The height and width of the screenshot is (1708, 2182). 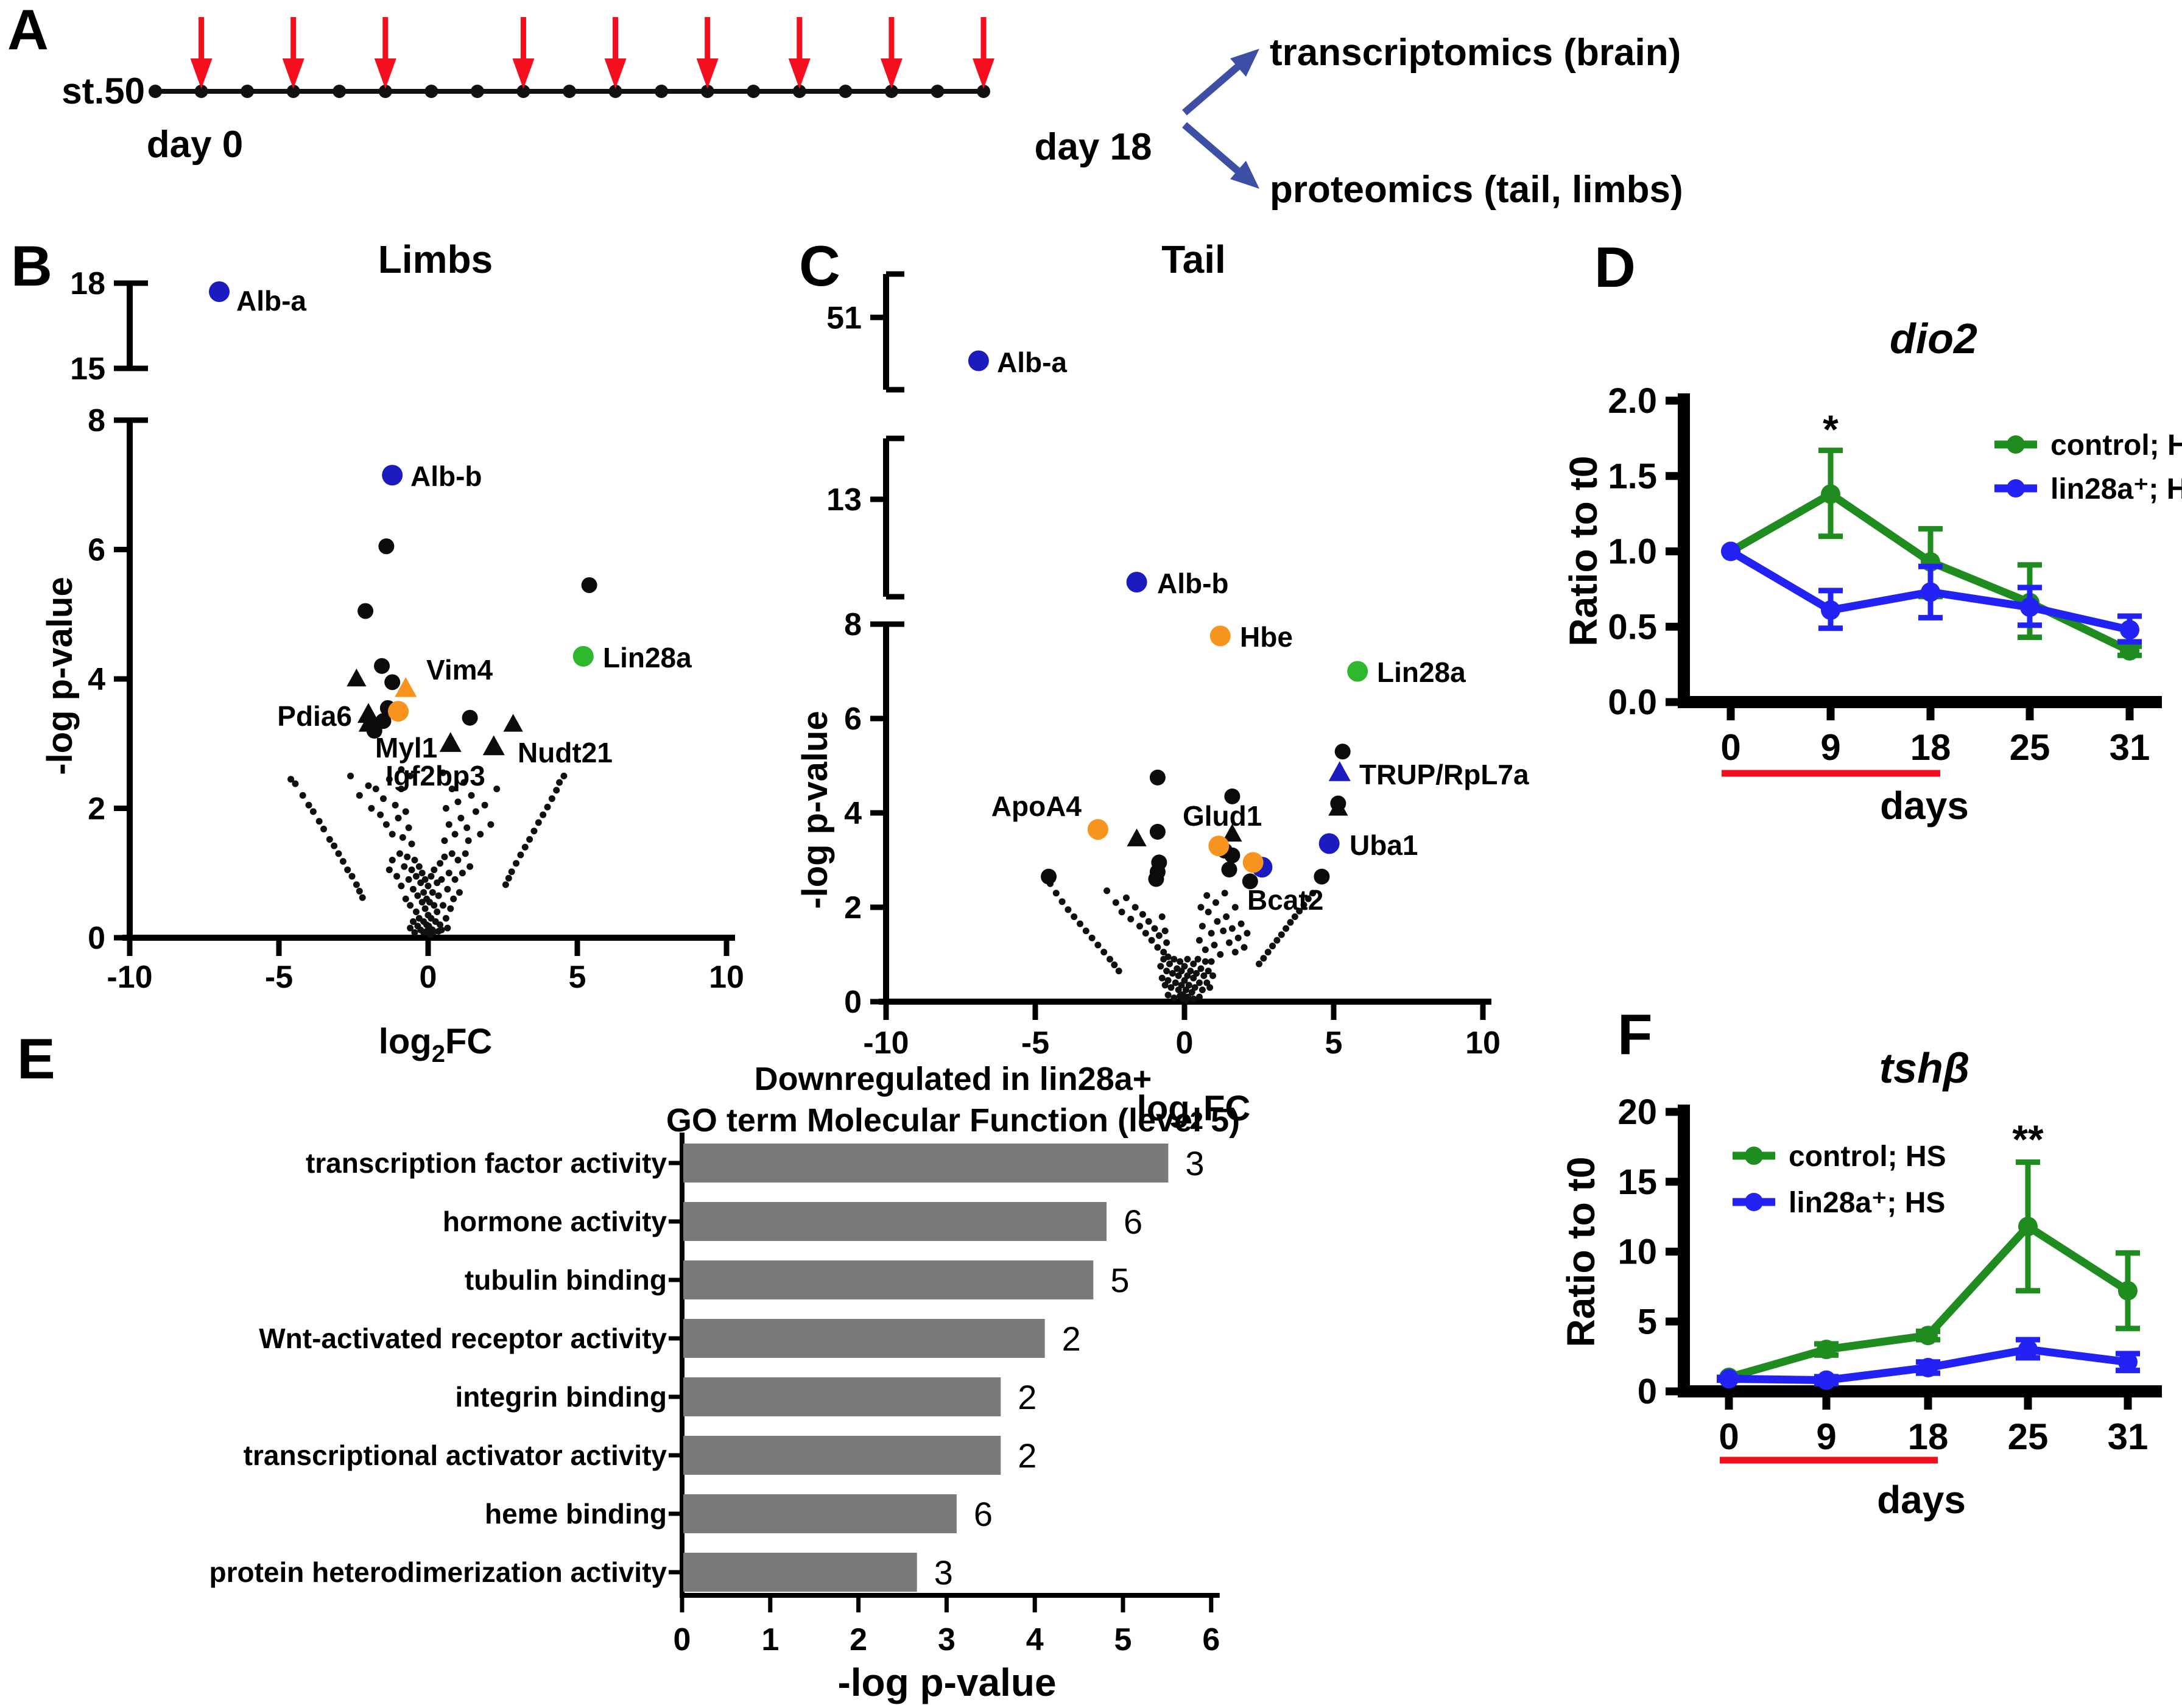 What do you see at coordinates (853, 908) in the screenshot?
I see `y-tick-label: 2` at bounding box center [853, 908].